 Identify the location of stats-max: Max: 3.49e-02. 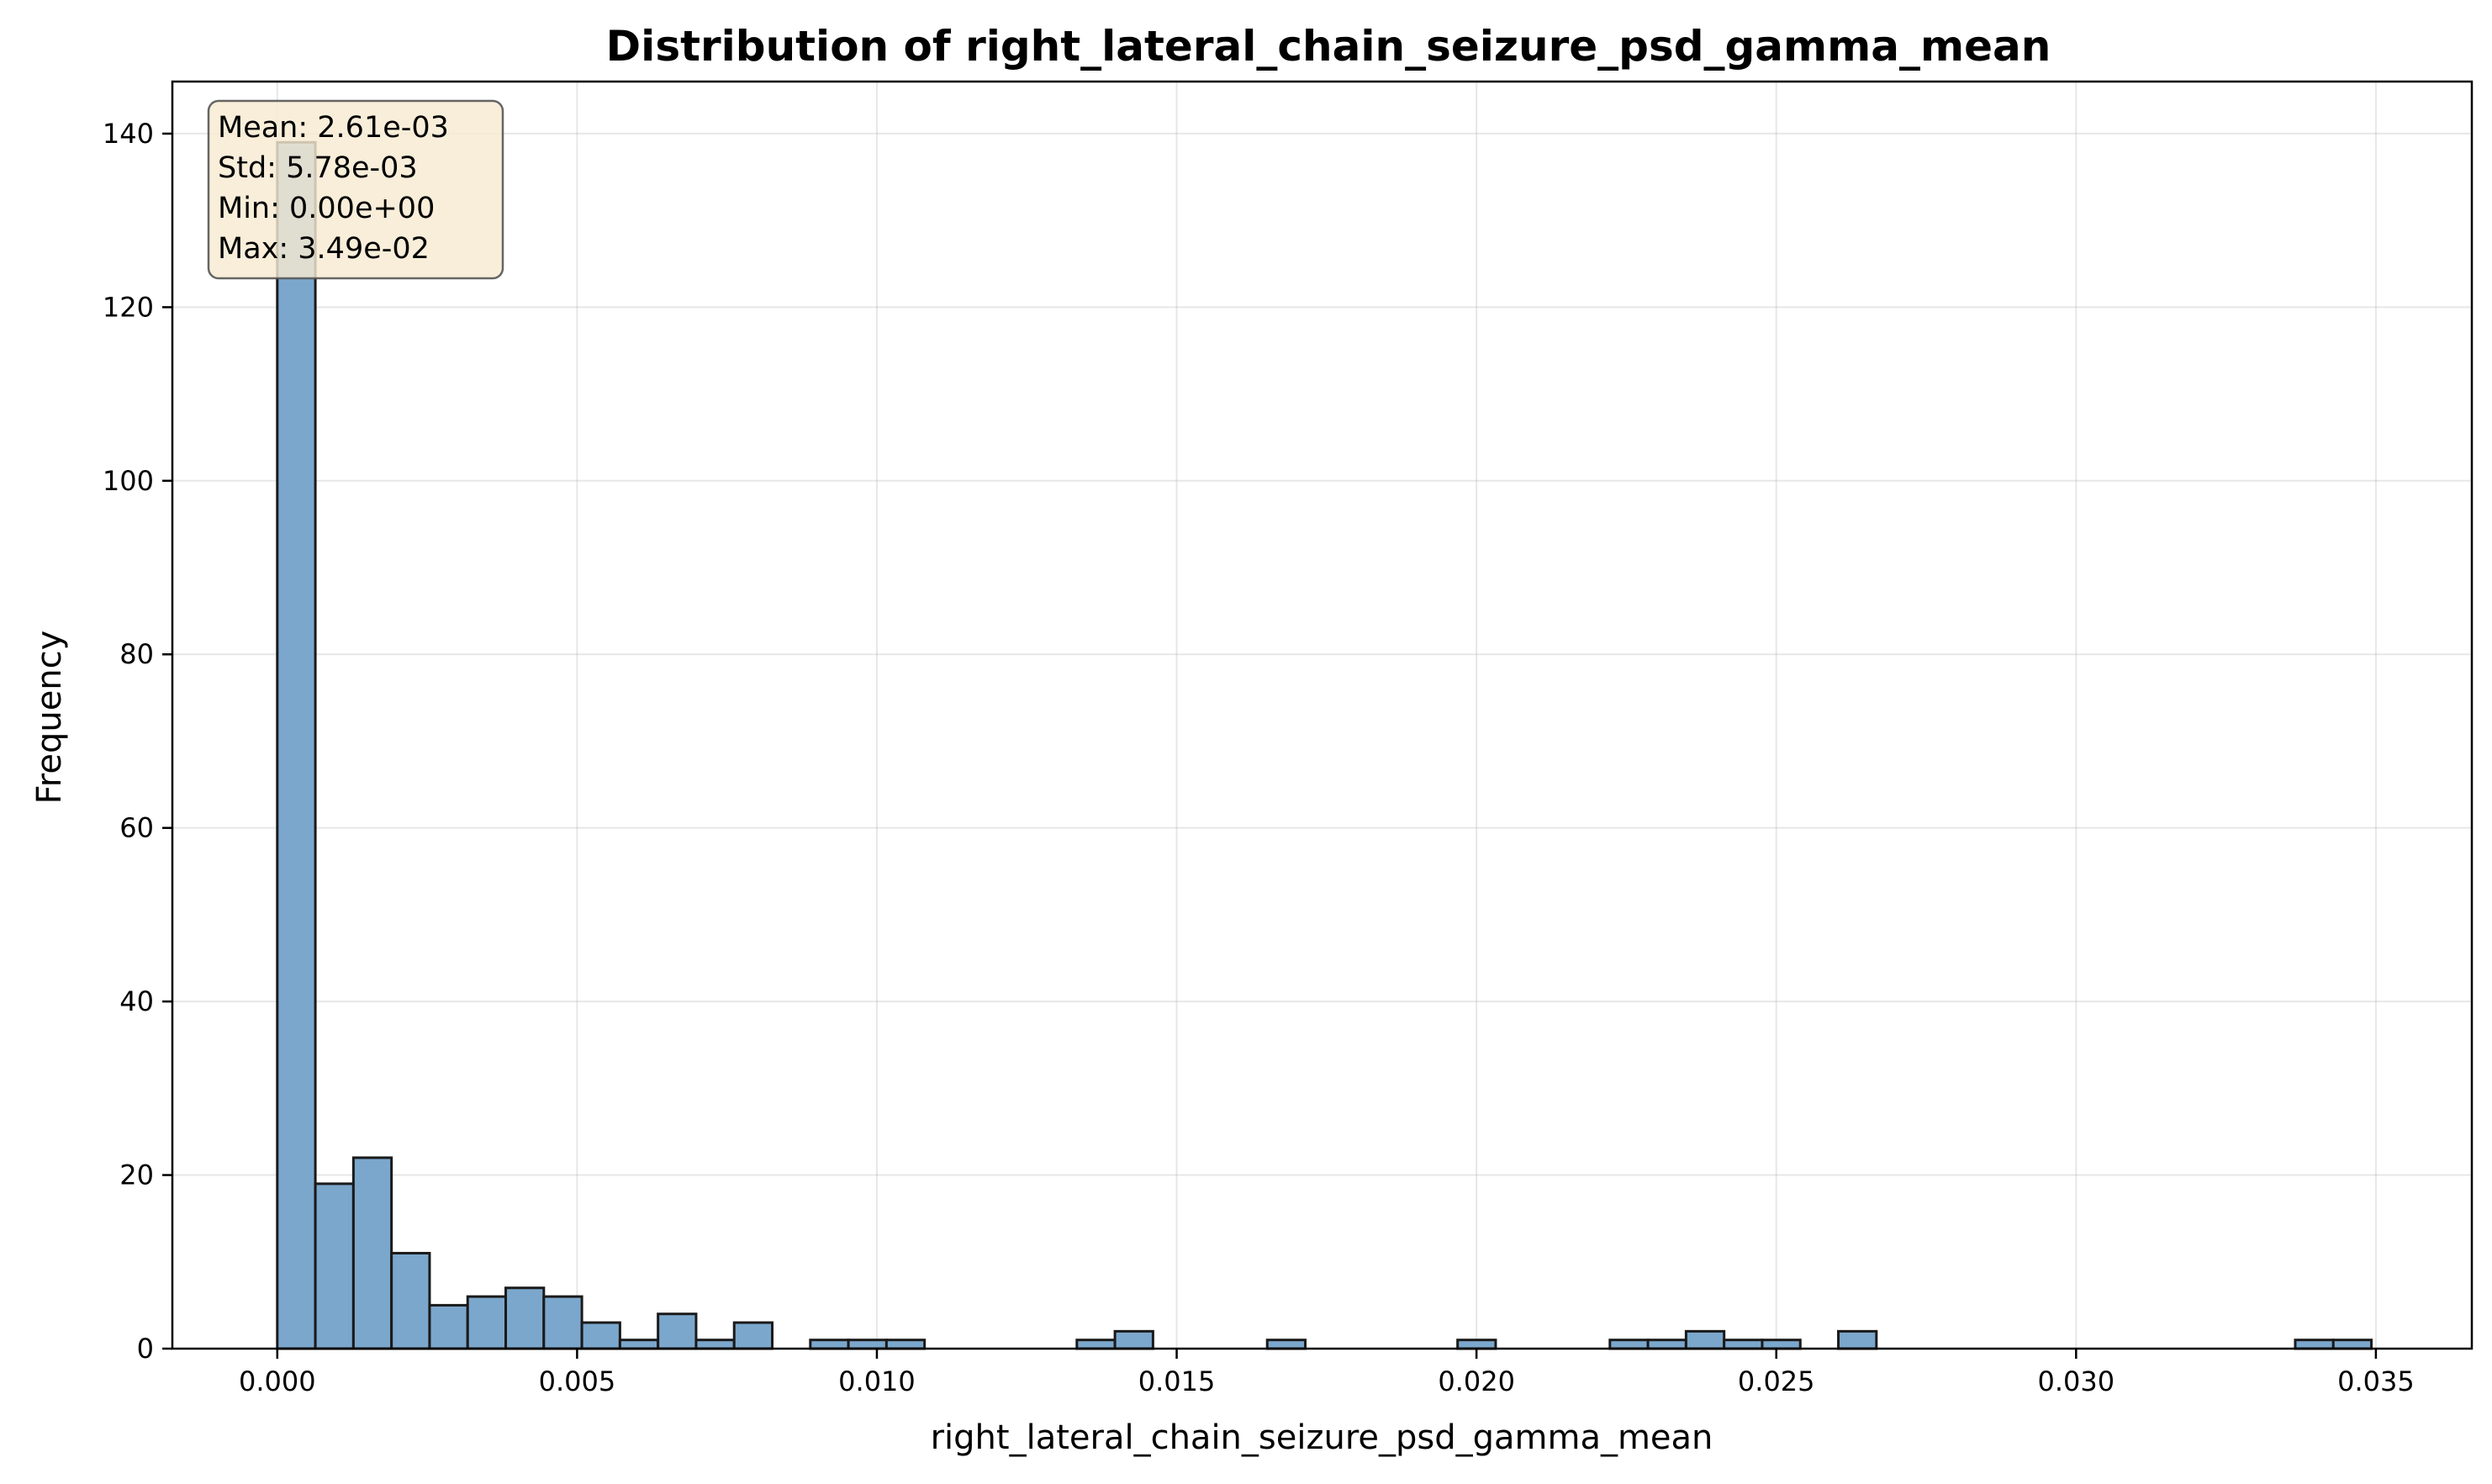
(324, 249).